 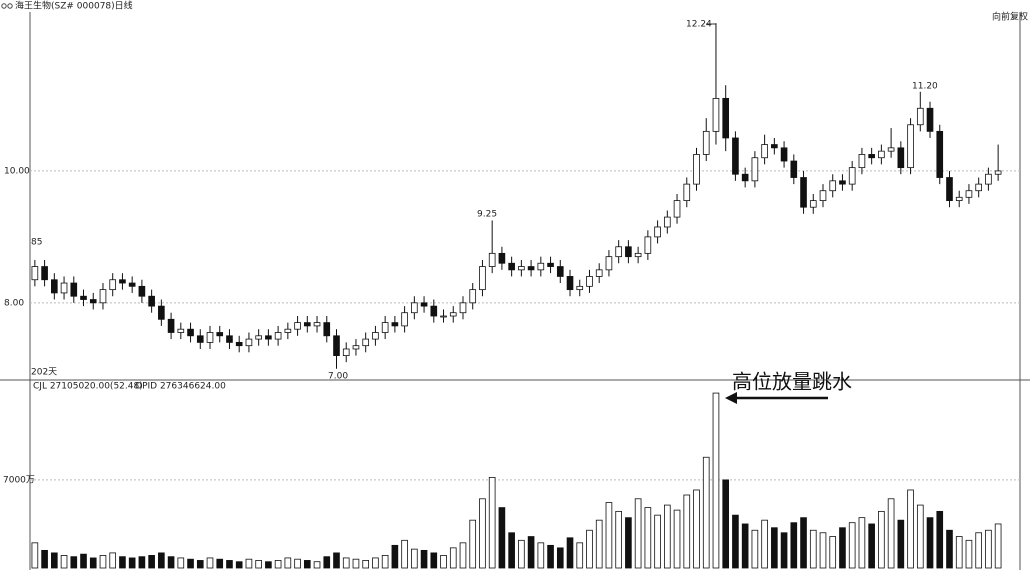 I want to click on price-label: 7.00, so click(x=338, y=377).